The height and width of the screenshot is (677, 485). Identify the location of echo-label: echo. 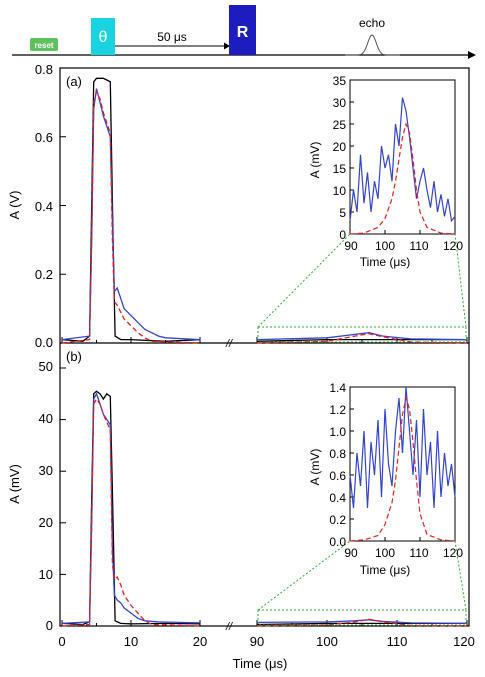
(372, 23).